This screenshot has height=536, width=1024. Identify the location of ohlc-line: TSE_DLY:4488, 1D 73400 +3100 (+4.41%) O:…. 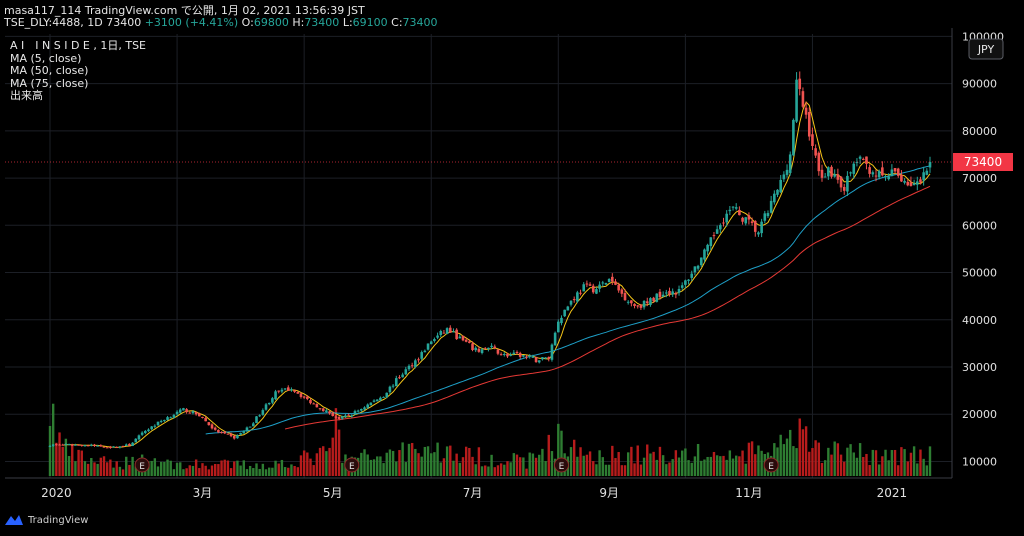
(221, 22).